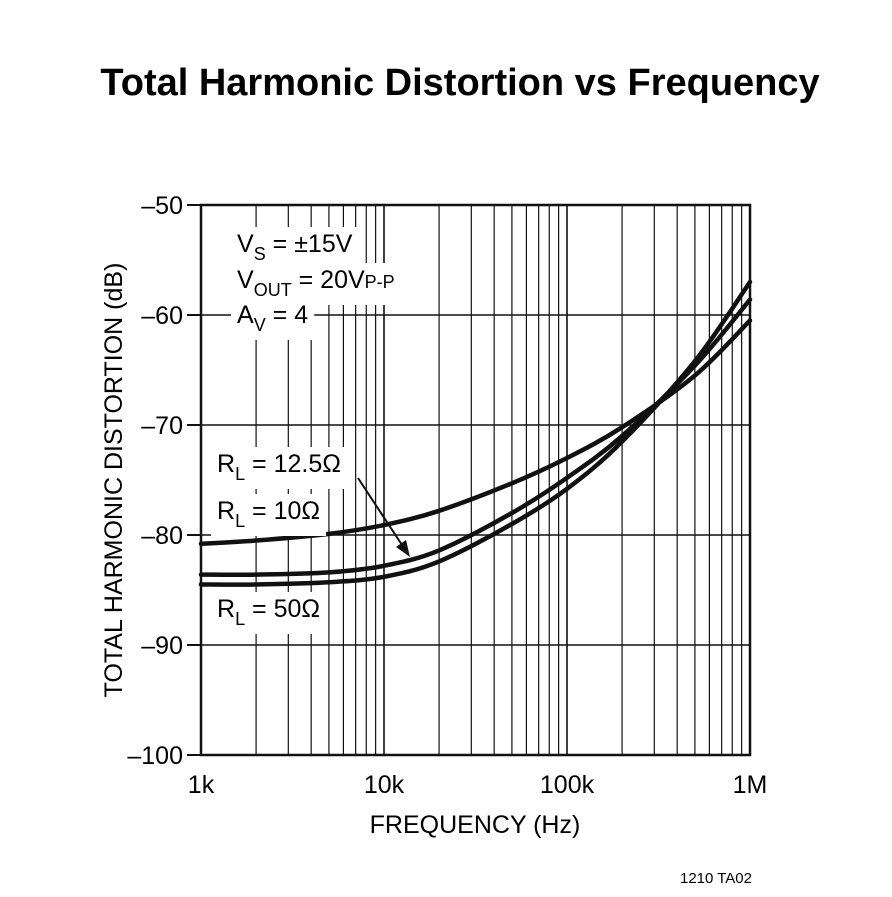 The width and height of the screenshot is (892, 897). Describe the element at coordinates (114, 480) in the screenshot. I see `y-axis-label: TOTAL HARMONIC DISTORTION (dB)` at that location.